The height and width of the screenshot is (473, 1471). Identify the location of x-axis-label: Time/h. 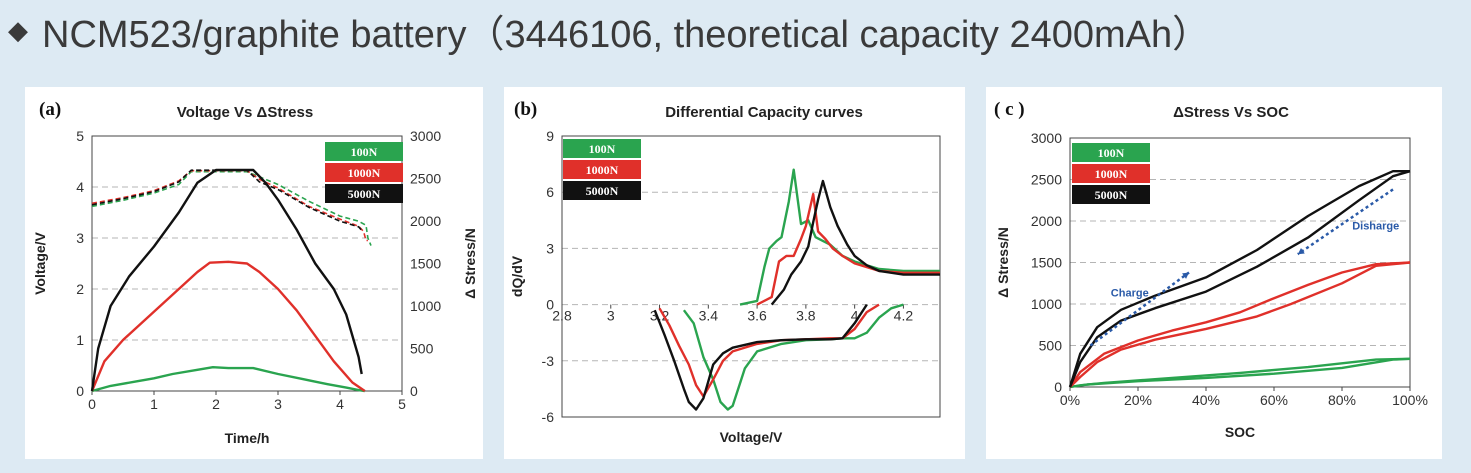
(247, 438).